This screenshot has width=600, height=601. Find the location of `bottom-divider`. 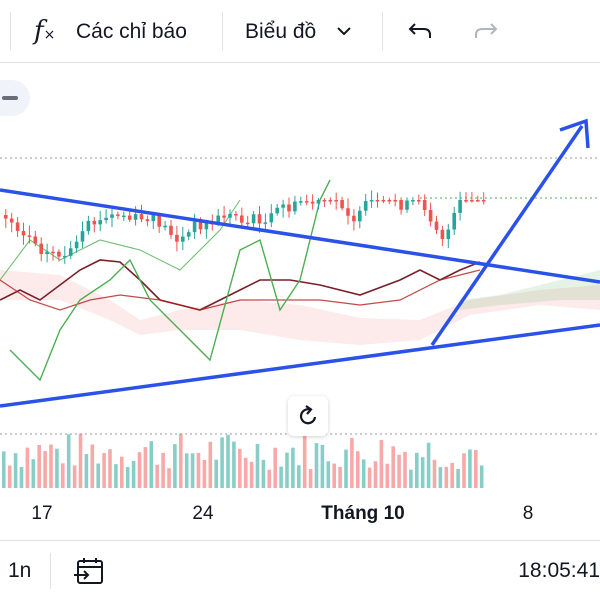

bottom-divider is located at coordinates (50, 571).